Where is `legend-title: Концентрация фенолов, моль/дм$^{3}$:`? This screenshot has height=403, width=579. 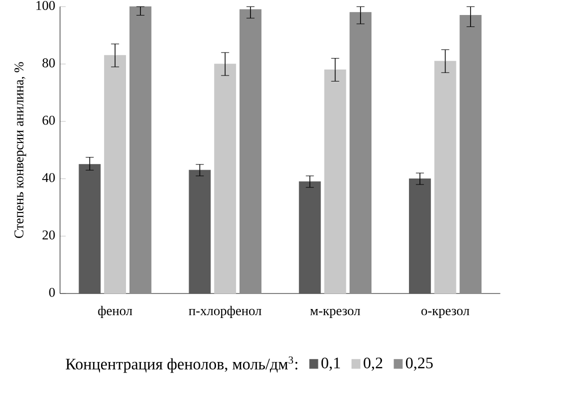
legend-title: Концентрация фенолов, моль/дм$^{3}$: is located at coordinates (182, 364).